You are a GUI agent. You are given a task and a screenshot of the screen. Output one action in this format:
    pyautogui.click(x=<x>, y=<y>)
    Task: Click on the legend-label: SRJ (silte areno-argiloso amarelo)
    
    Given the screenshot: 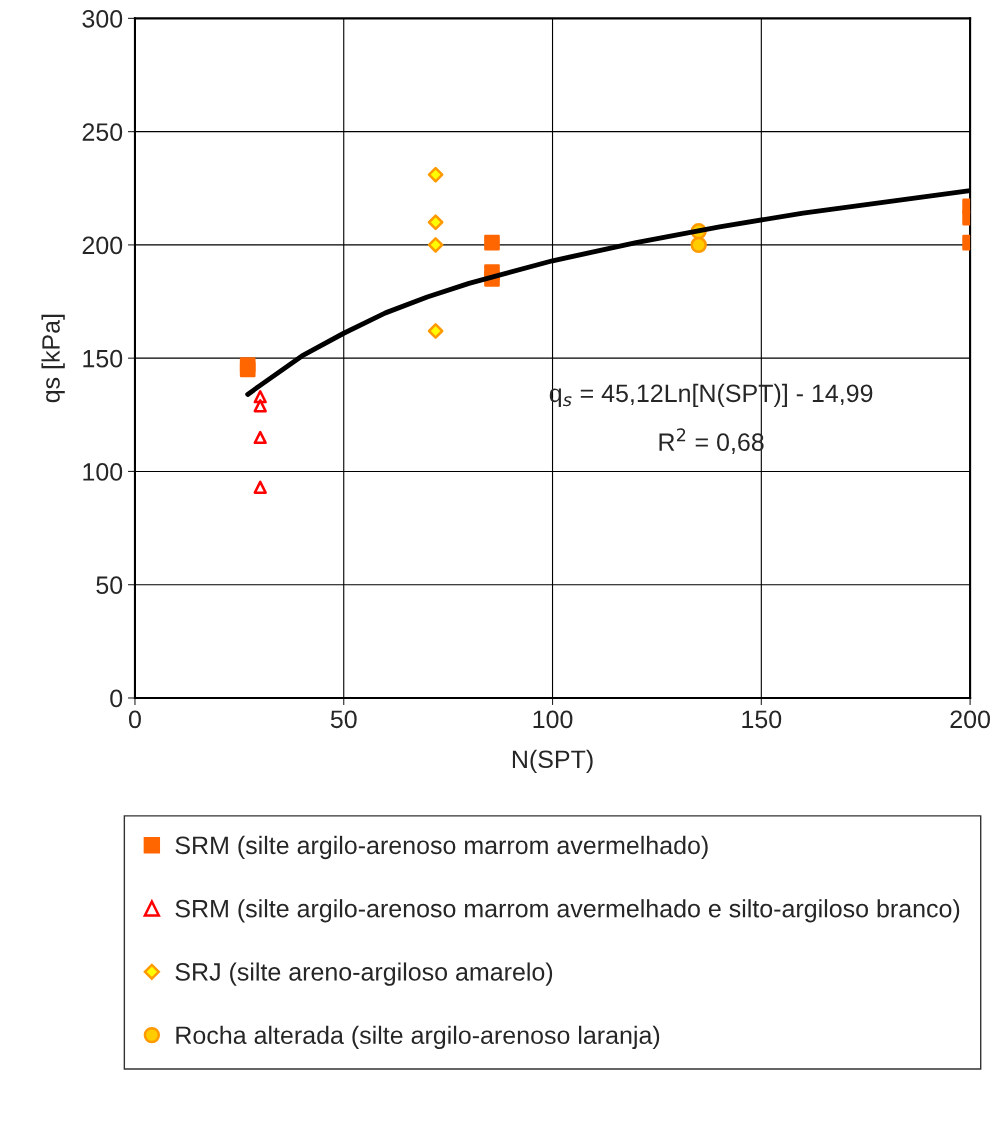 What is the action you would take?
    pyautogui.click(x=364, y=974)
    